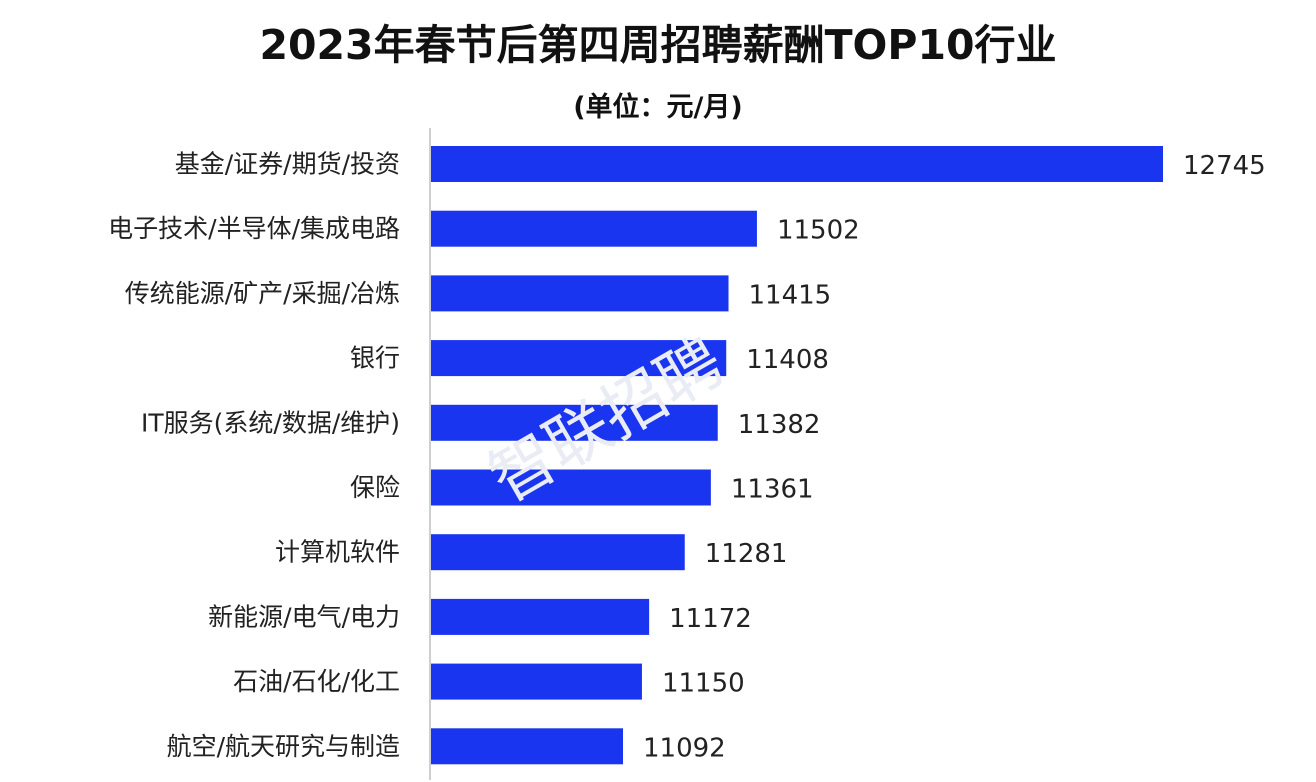  Describe the element at coordinates (283, 746) in the screenshot. I see `category-label: 航空/航天研究与制造` at that location.